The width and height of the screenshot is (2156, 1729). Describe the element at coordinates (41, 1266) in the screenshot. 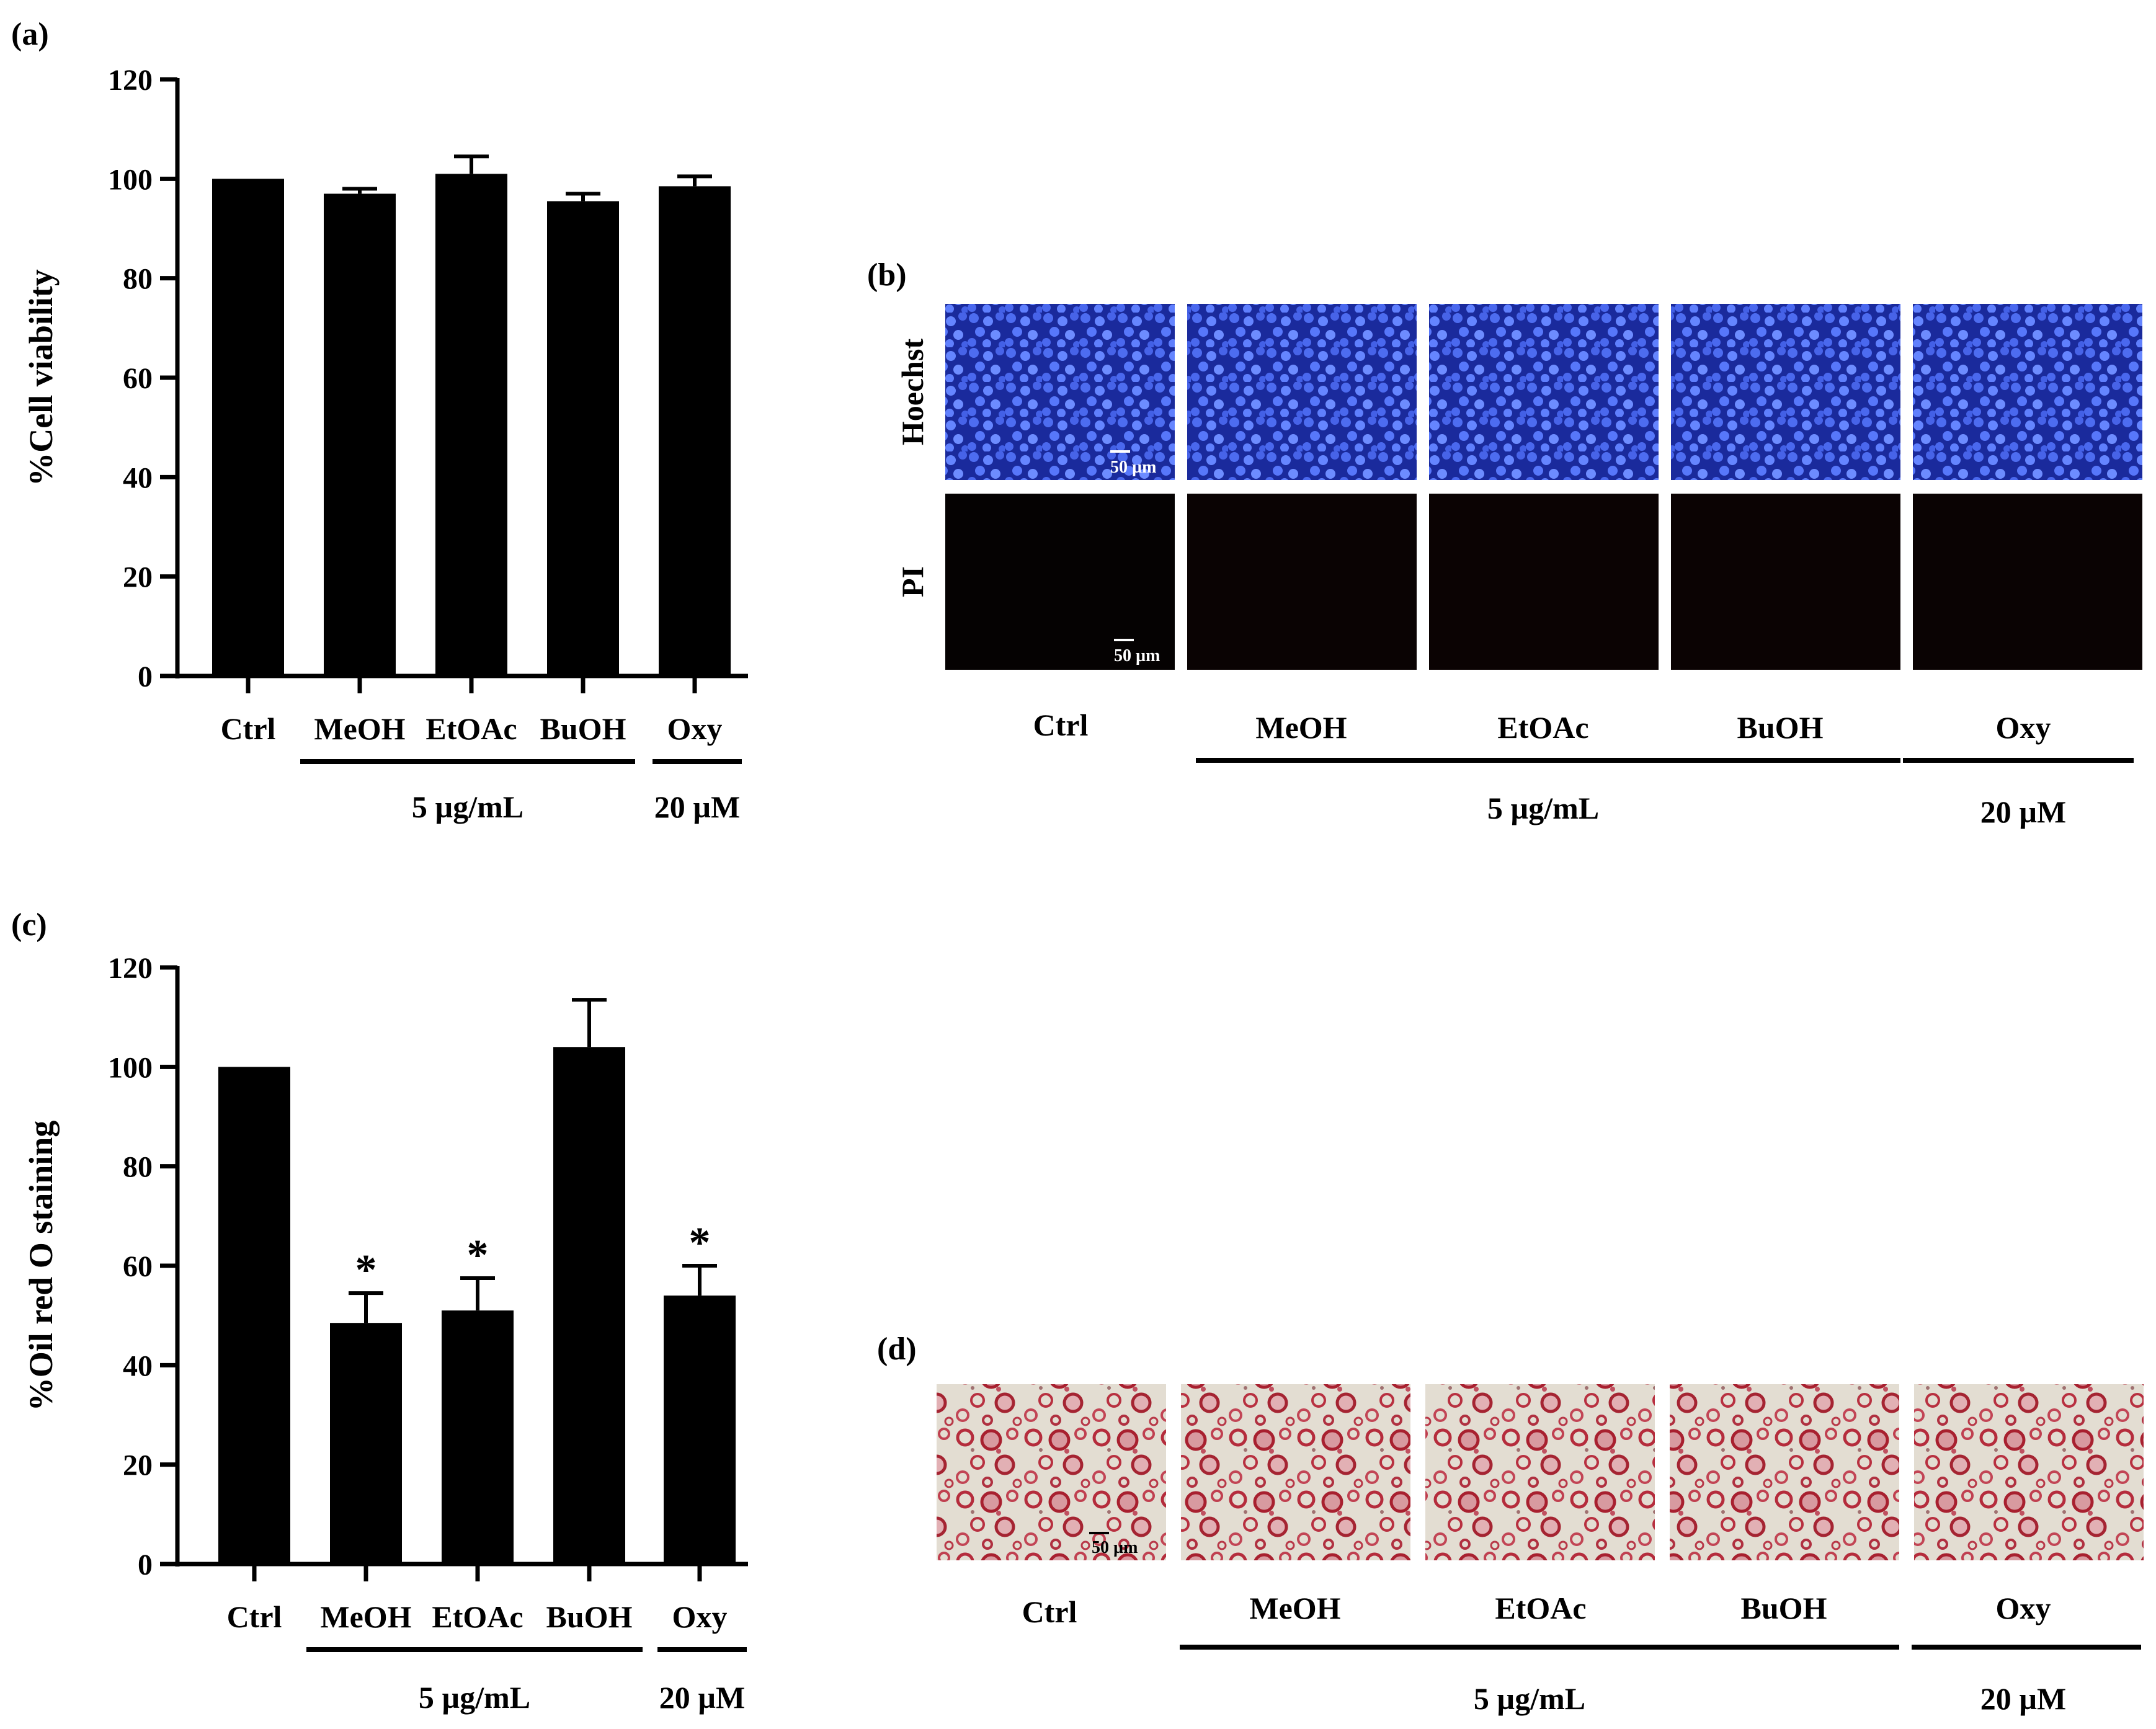

I see `y-axis-label: %Oil red O staining` at that location.